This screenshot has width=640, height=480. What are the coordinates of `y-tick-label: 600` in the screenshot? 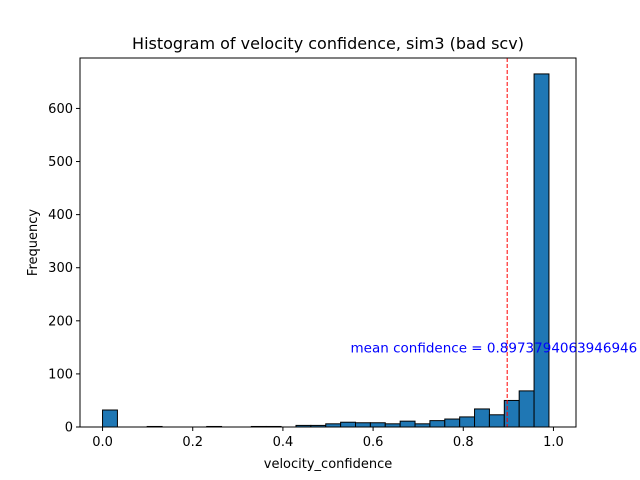 It's located at (60, 109).